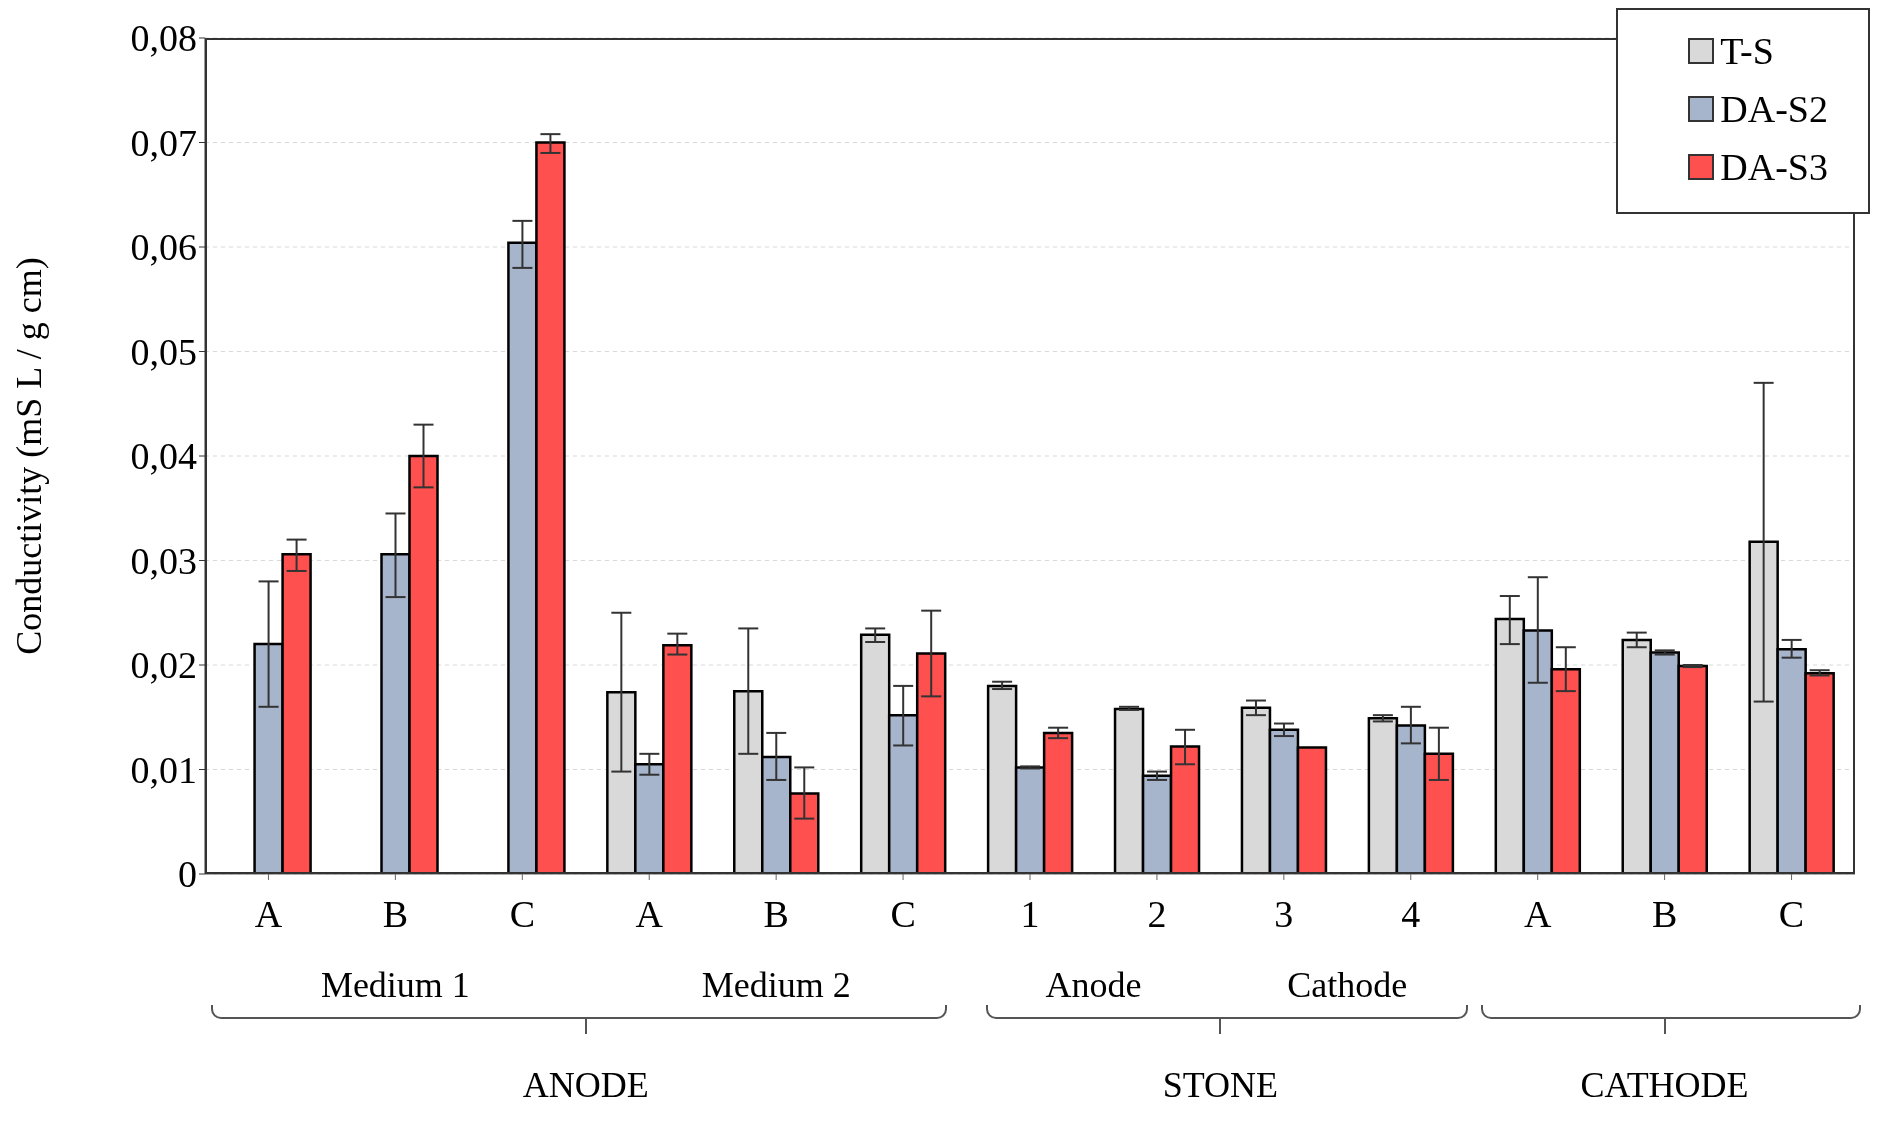  What do you see at coordinates (163, 142) in the screenshot?
I see `y-tick-label: 0,07` at bounding box center [163, 142].